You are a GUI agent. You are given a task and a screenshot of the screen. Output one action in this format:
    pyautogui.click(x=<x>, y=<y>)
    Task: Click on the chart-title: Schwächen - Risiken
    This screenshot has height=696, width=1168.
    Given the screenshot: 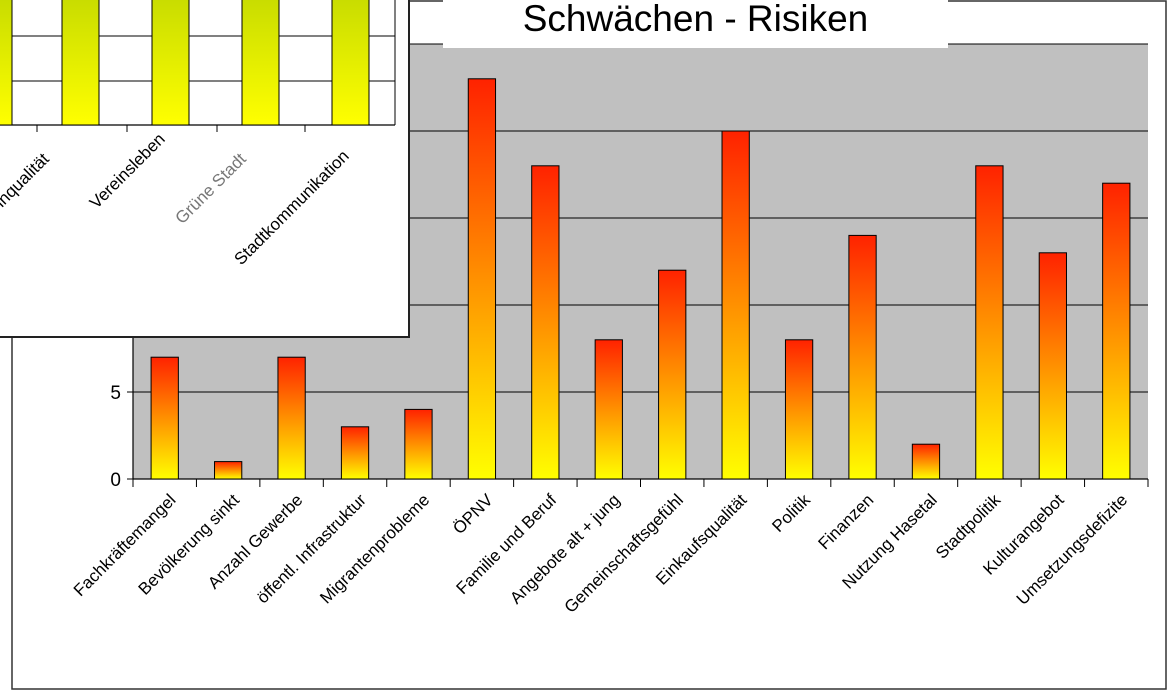 What is the action you would take?
    pyautogui.click(x=695, y=19)
    